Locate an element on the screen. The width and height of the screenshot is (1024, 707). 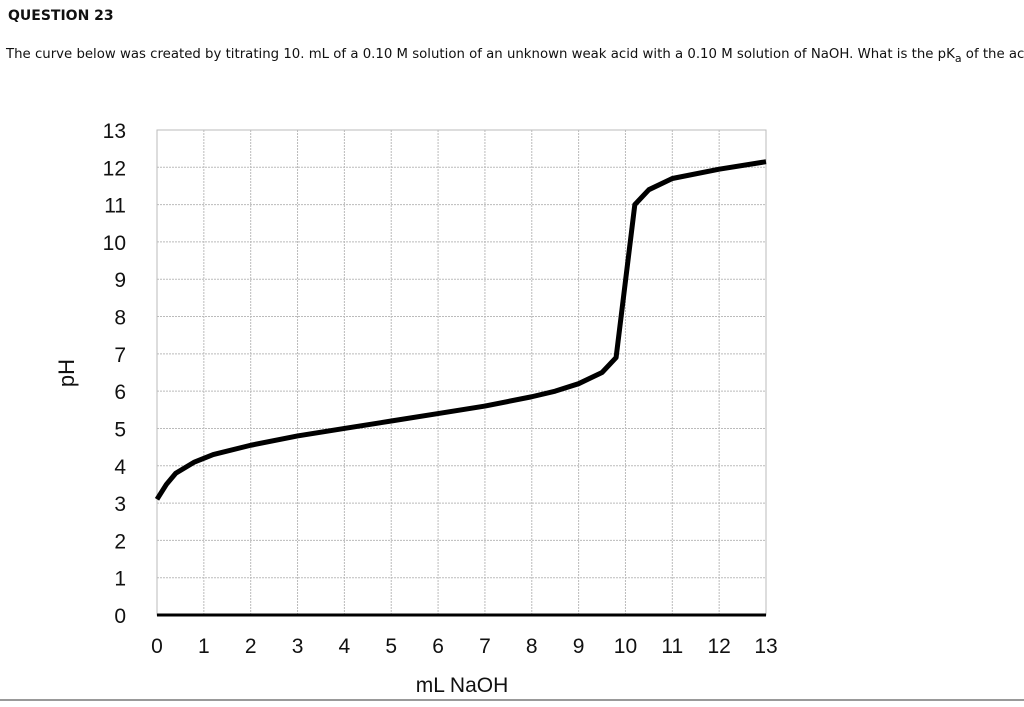
x-tick-label: 9 is located at coordinates (579, 646).